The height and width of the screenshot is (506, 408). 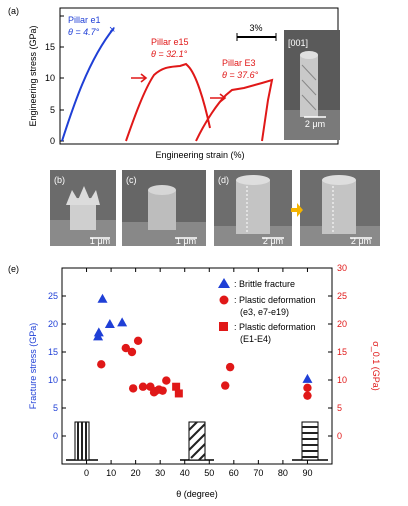 What do you see at coordinates (315, 124) in the screenshot?
I see `inset-scale-label: 2 μm` at bounding box center [315, 124].